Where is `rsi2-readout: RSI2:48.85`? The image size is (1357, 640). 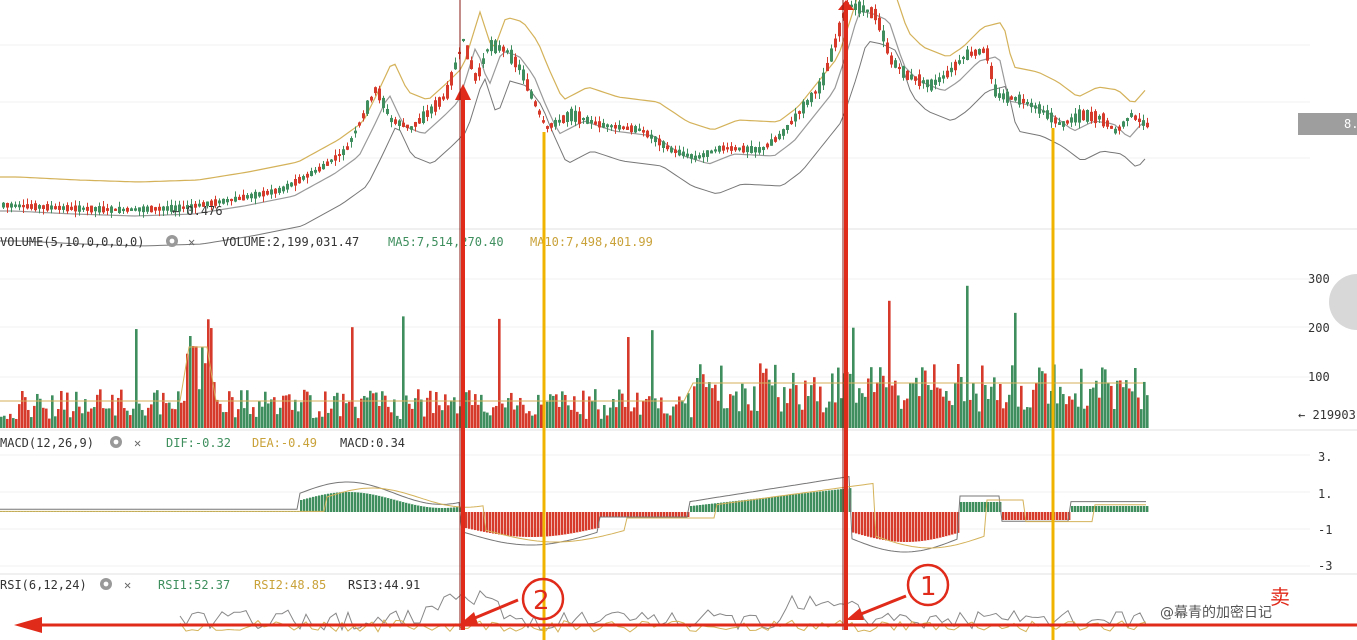 rsi2-readout: RSI2:48.85 is located at coordinates (290, 585).